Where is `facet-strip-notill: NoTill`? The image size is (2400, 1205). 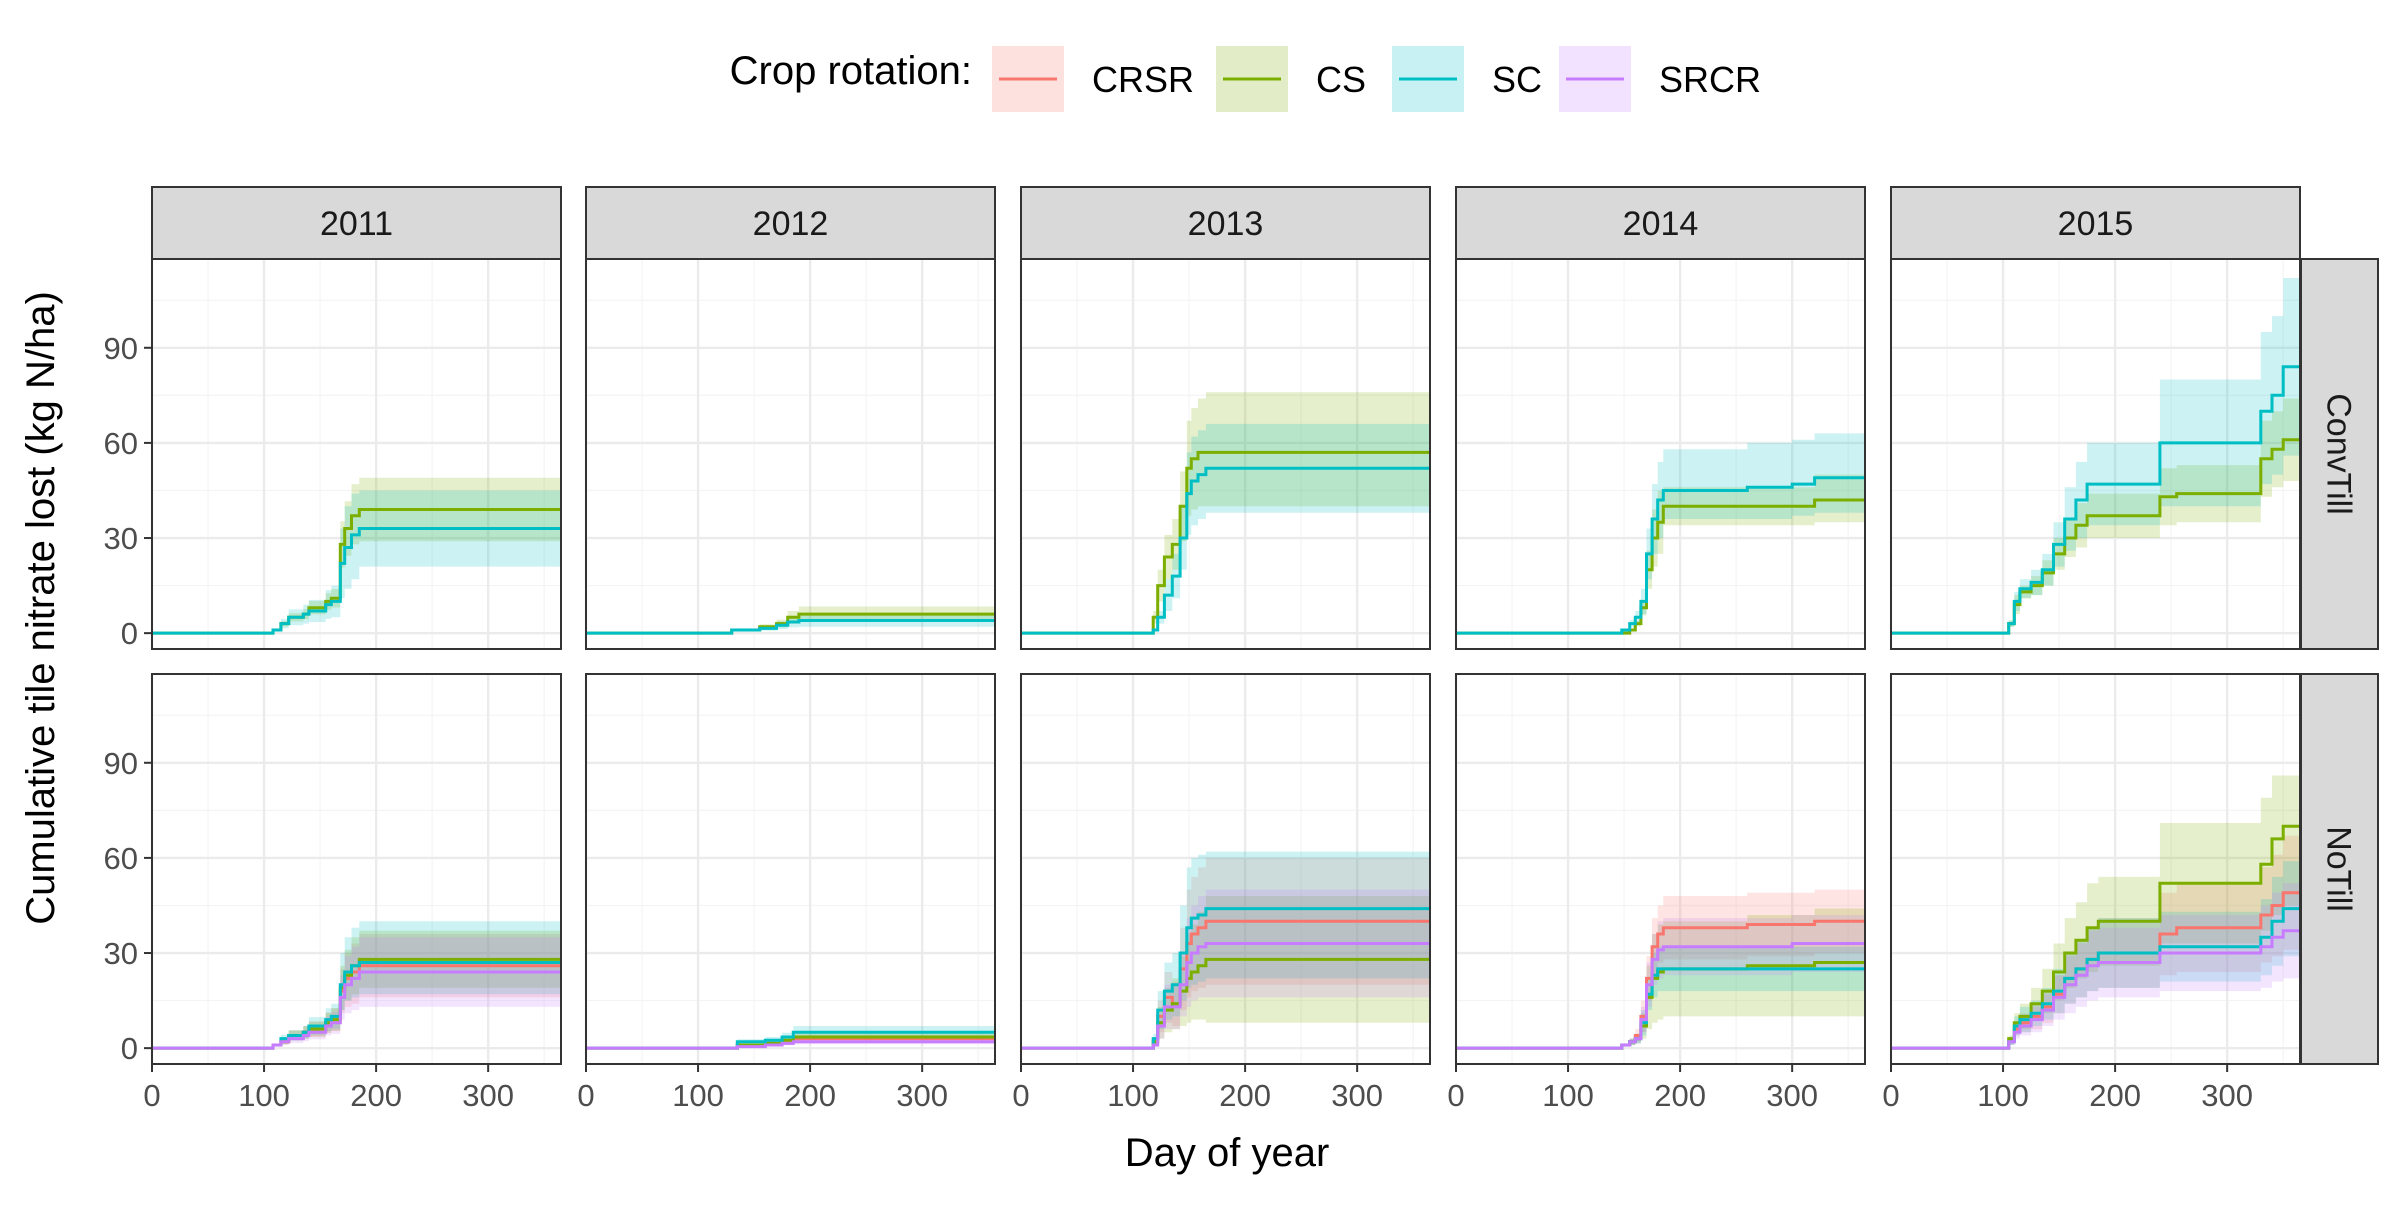 facet-strip-notill: NoTill is located at coordinates (2339, 869).